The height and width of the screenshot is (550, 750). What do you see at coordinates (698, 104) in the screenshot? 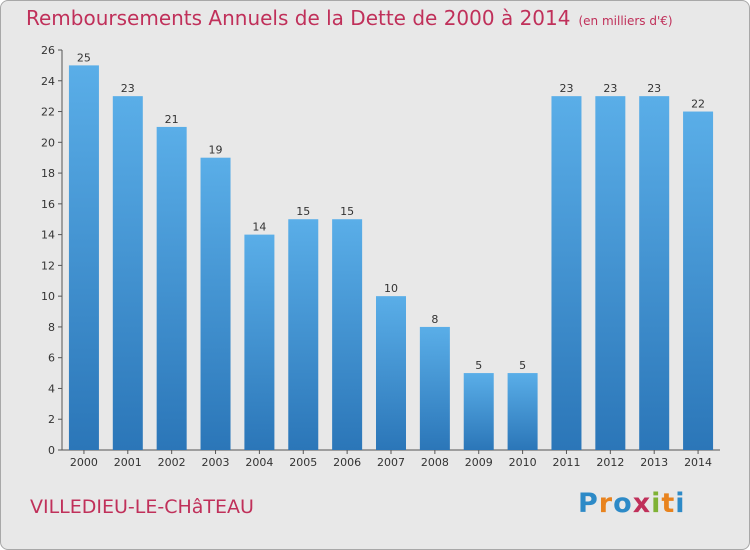
I see `bar-value-label: 22` at bounding box center [698, 104].